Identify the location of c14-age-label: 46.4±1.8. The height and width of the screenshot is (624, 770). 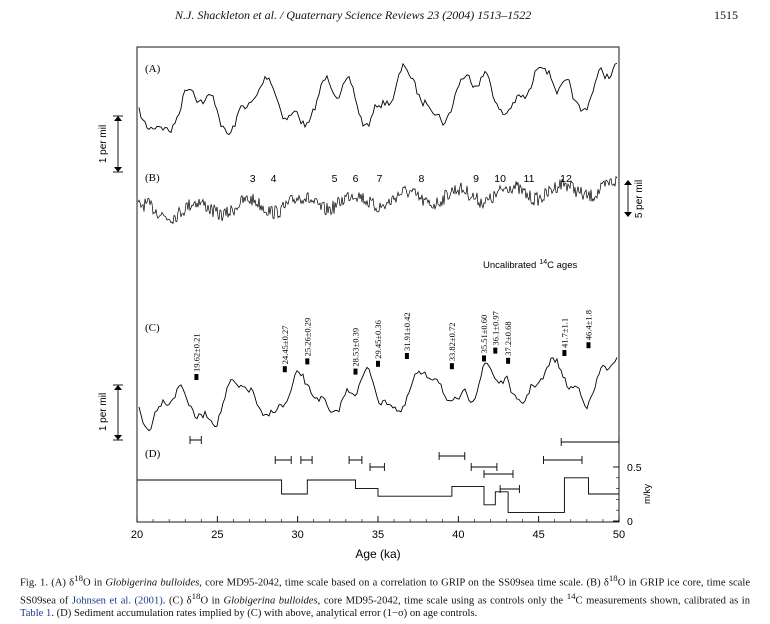
(589, 325).